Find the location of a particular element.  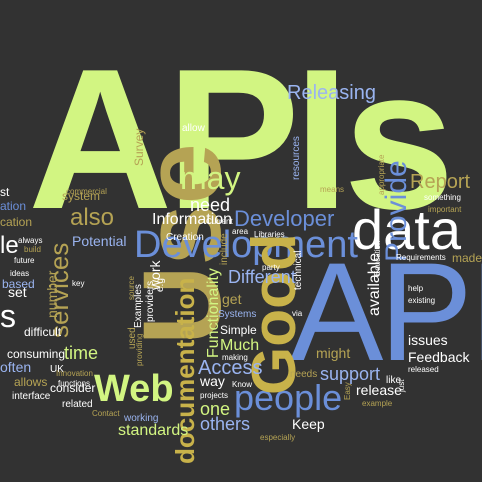

word-s-53: s is located at coordinates (8, 316).